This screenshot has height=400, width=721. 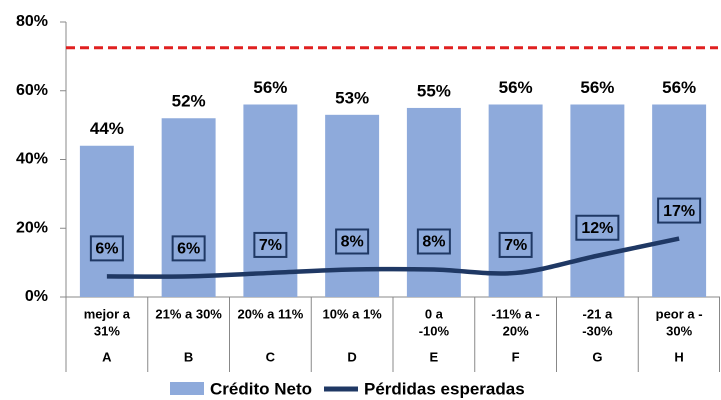 I want to click on x-tick-label: -21 a, so click(x=598, y=313).